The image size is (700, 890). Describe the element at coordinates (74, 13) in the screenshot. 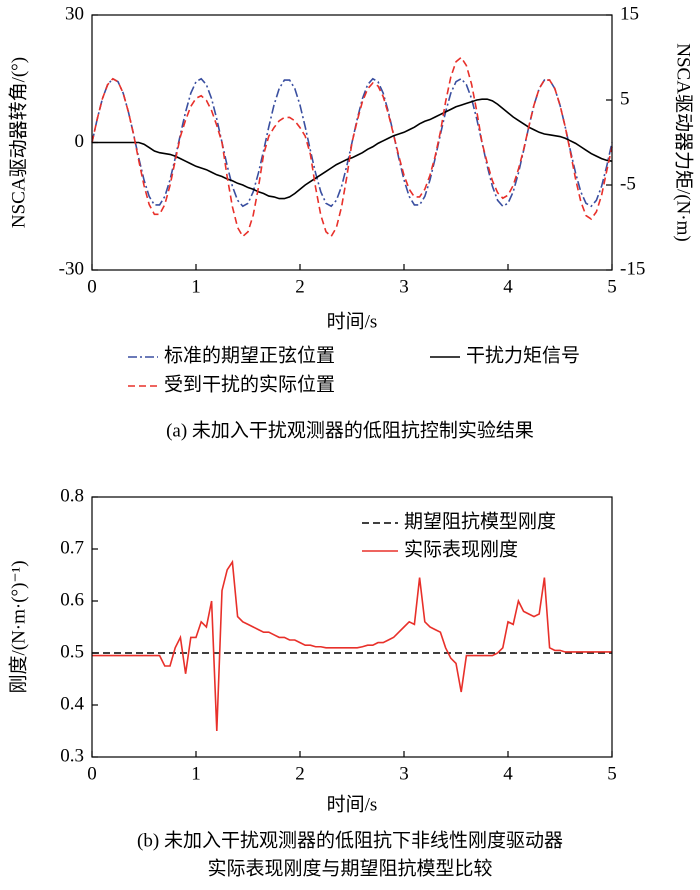

I see `y-tick-label: 30` at that location.